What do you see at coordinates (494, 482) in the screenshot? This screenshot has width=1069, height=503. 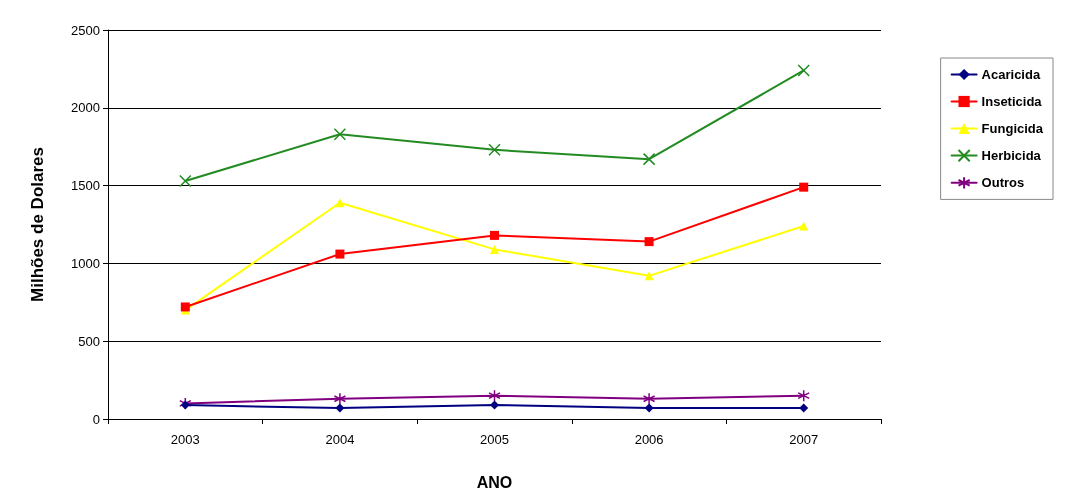 I see `x-axis-title: ANO` at bounding box center [494, 482].